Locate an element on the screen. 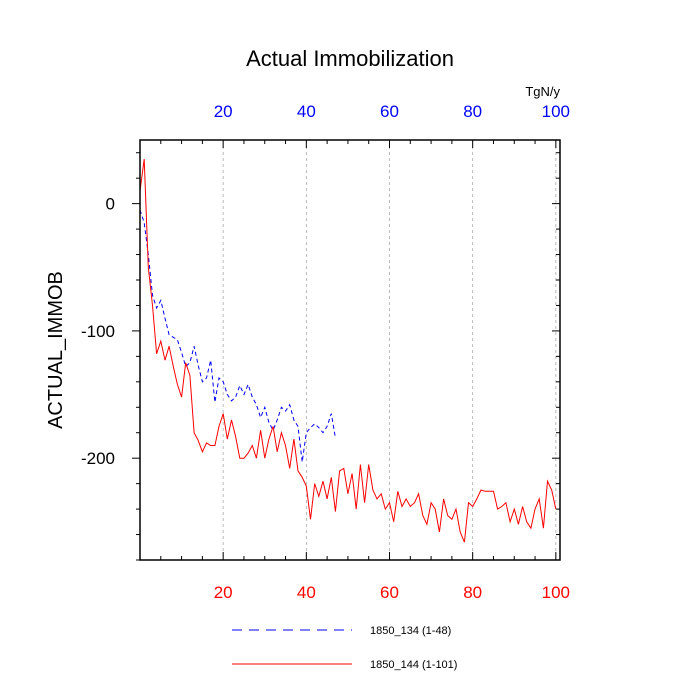  x-tick-label-top-20: 20 is located at coordinates (223, 111).